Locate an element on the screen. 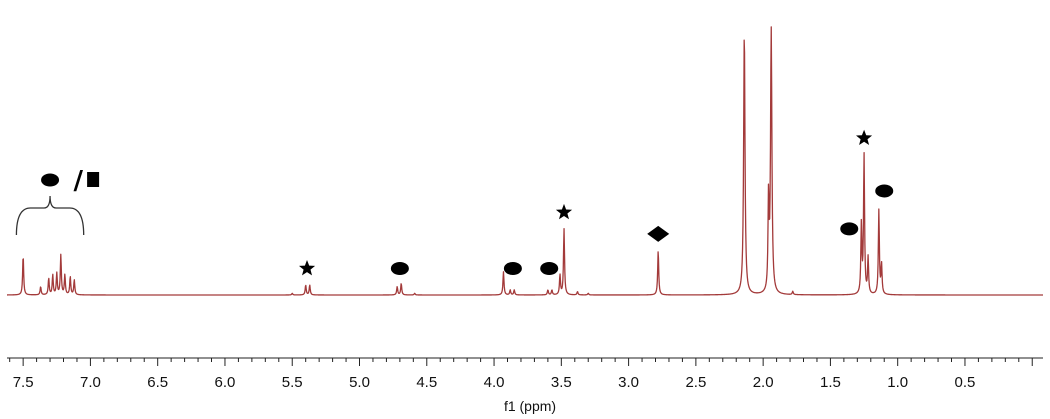  diamond-marker is located at coordinates (658, 233).